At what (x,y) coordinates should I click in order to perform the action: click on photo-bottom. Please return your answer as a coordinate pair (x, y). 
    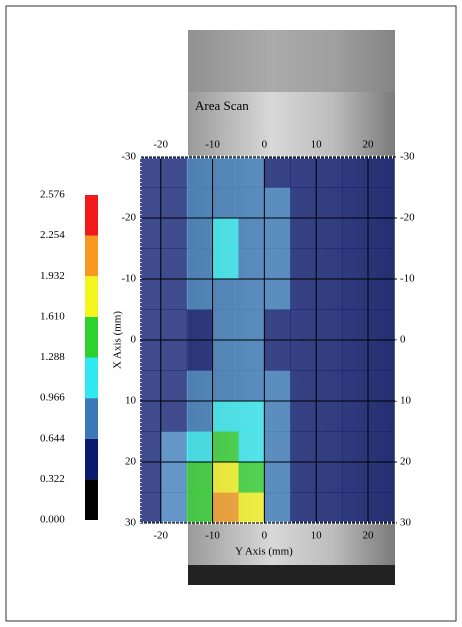
    Looking at the image, I should click on (291, 575).